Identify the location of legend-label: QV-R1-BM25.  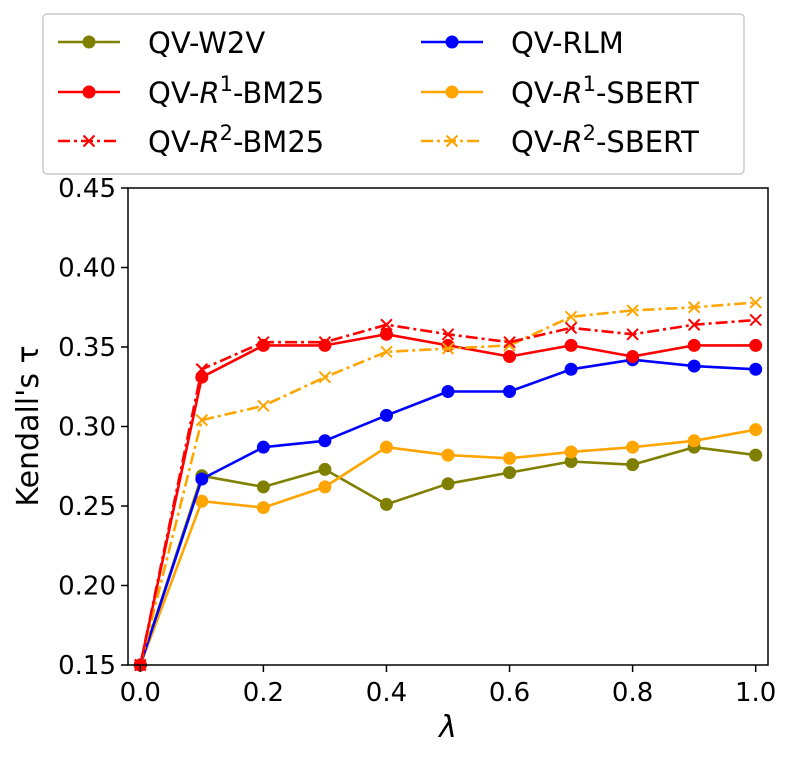
(236, 91).